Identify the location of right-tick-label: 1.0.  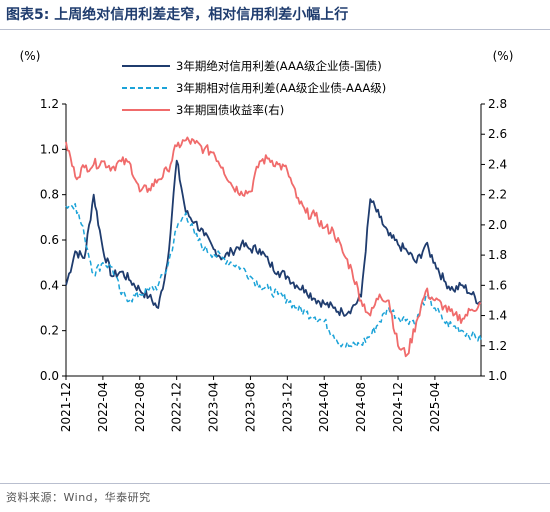
(497, 376).